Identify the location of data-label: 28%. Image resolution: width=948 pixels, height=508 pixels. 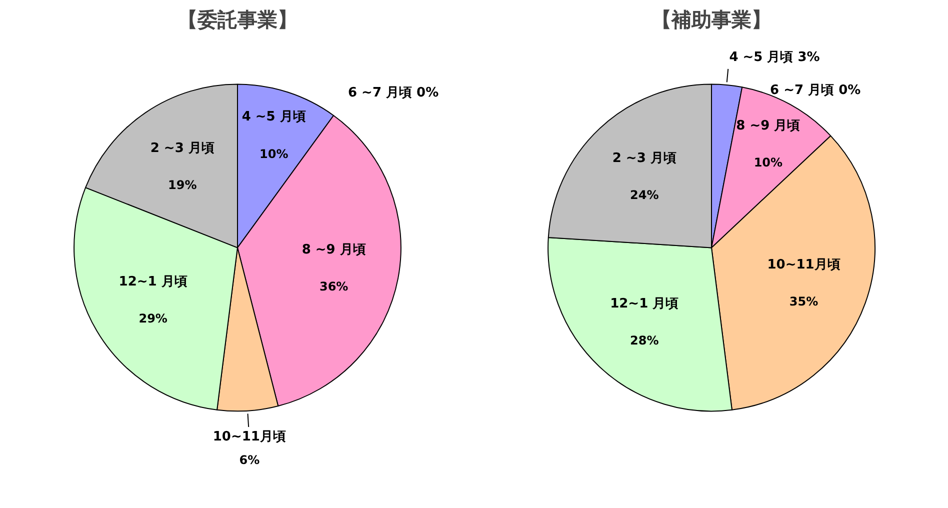
(644, 340).